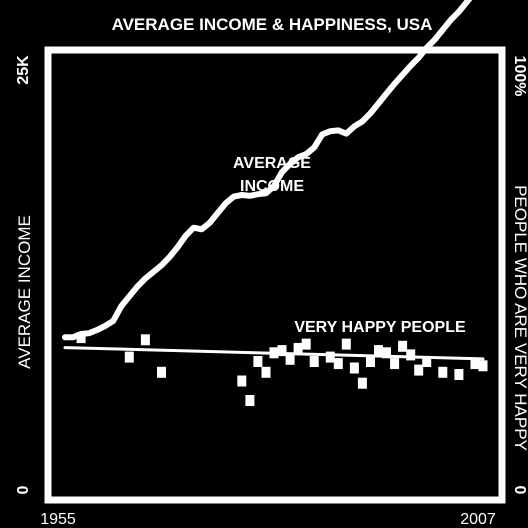 The image size is (528, 528). Describe the element at coordinates (380, 327) in the screenshot. I see `annotation-happiness: VERY HAPPY PEOPLE` at that location.